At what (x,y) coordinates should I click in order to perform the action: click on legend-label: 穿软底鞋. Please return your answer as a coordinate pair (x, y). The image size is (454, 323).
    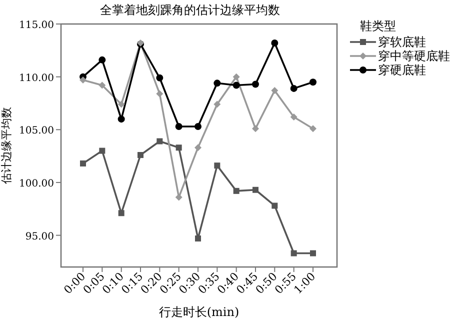
    Looking at the image, I should click on (402, 42).